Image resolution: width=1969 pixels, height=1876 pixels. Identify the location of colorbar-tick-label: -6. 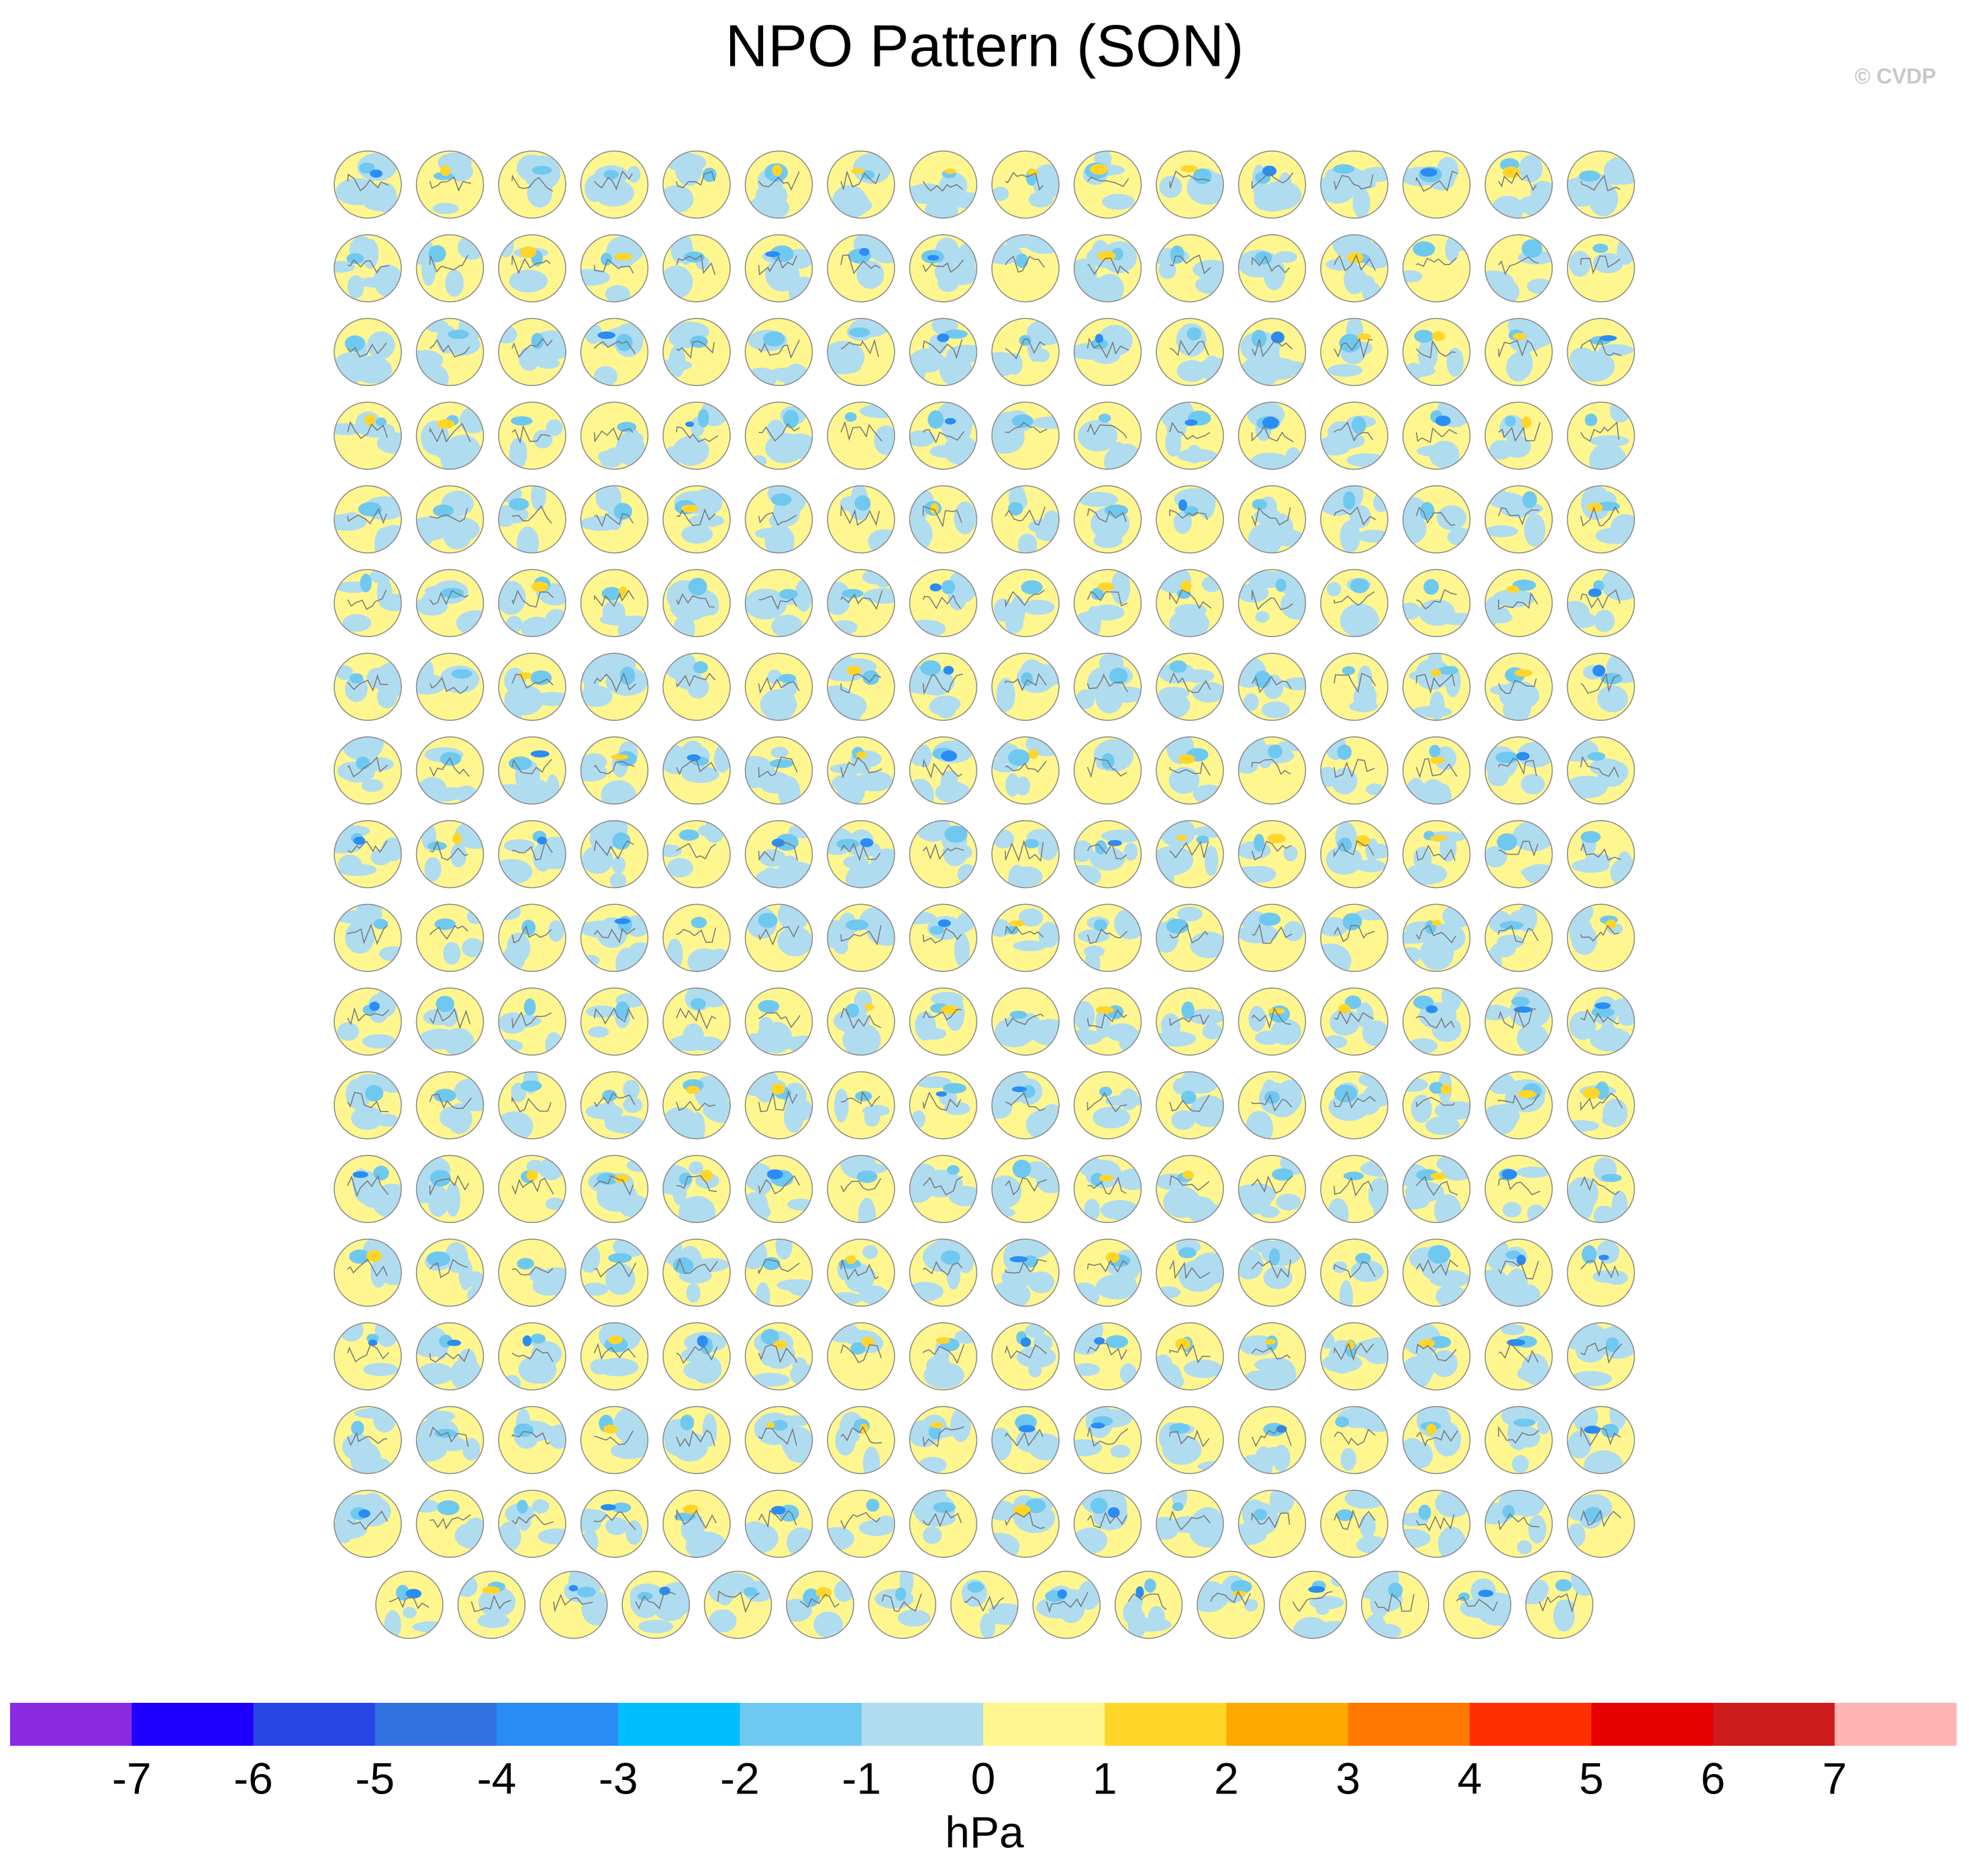
(253, 1778).